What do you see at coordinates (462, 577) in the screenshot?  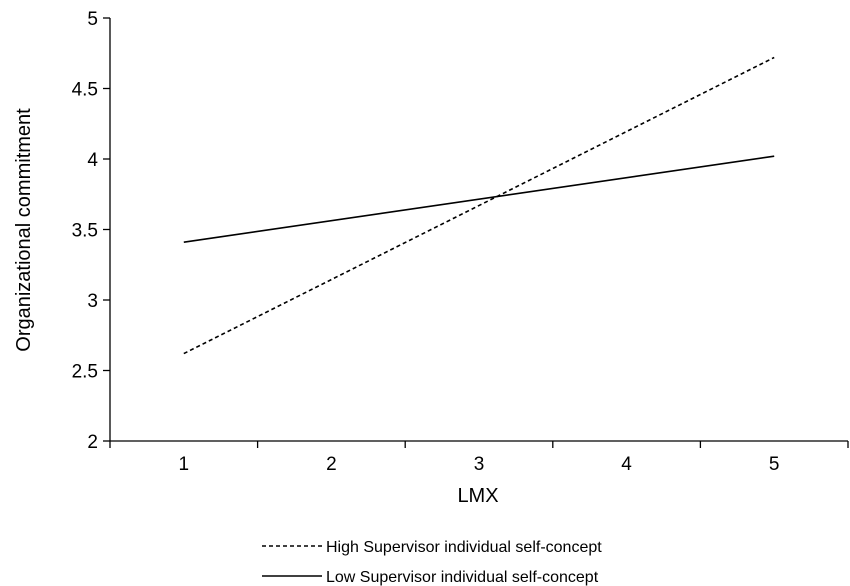 I see `legend-label-low: Low Supervisor individual self-concept` at bounding box center [462, 577].